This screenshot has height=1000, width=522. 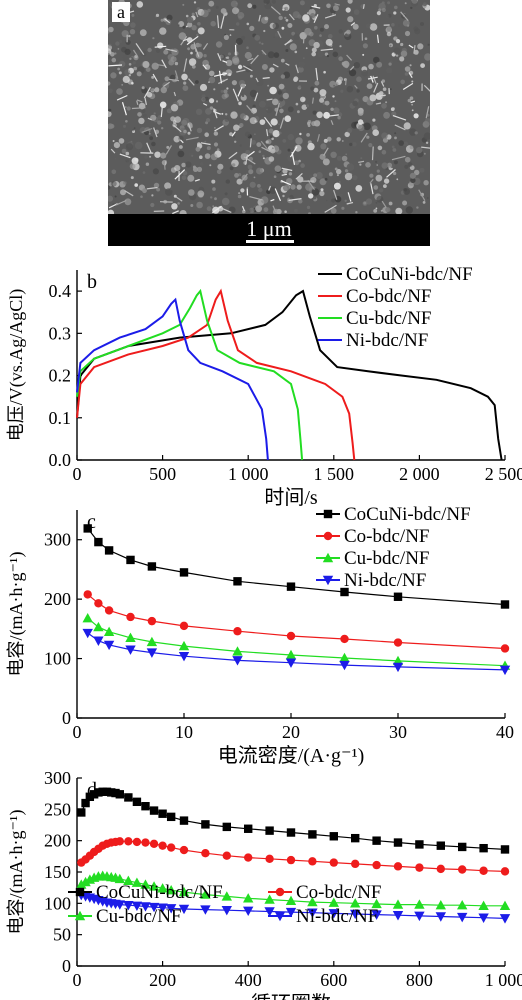 I want to click on legend-label: Cu-bdc/NF, so click(x=387, y=558).